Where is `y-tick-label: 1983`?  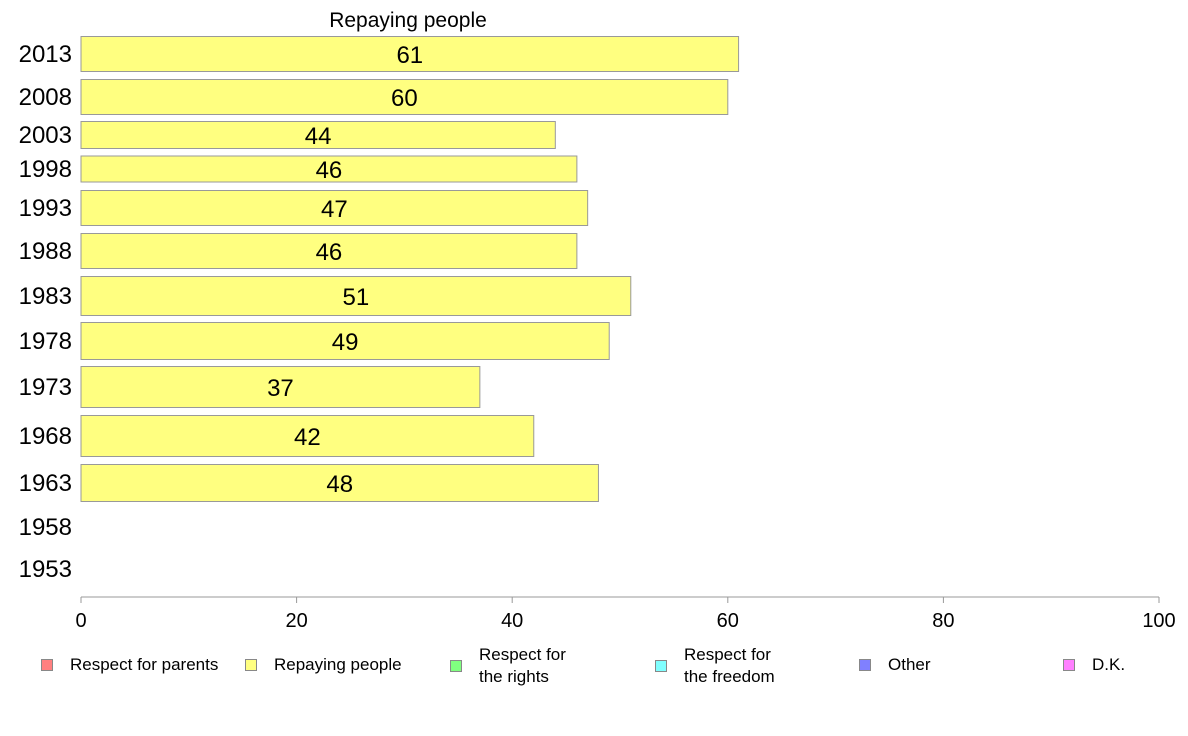 y-tick-label: 1983 is located at coordinates (45, 296).